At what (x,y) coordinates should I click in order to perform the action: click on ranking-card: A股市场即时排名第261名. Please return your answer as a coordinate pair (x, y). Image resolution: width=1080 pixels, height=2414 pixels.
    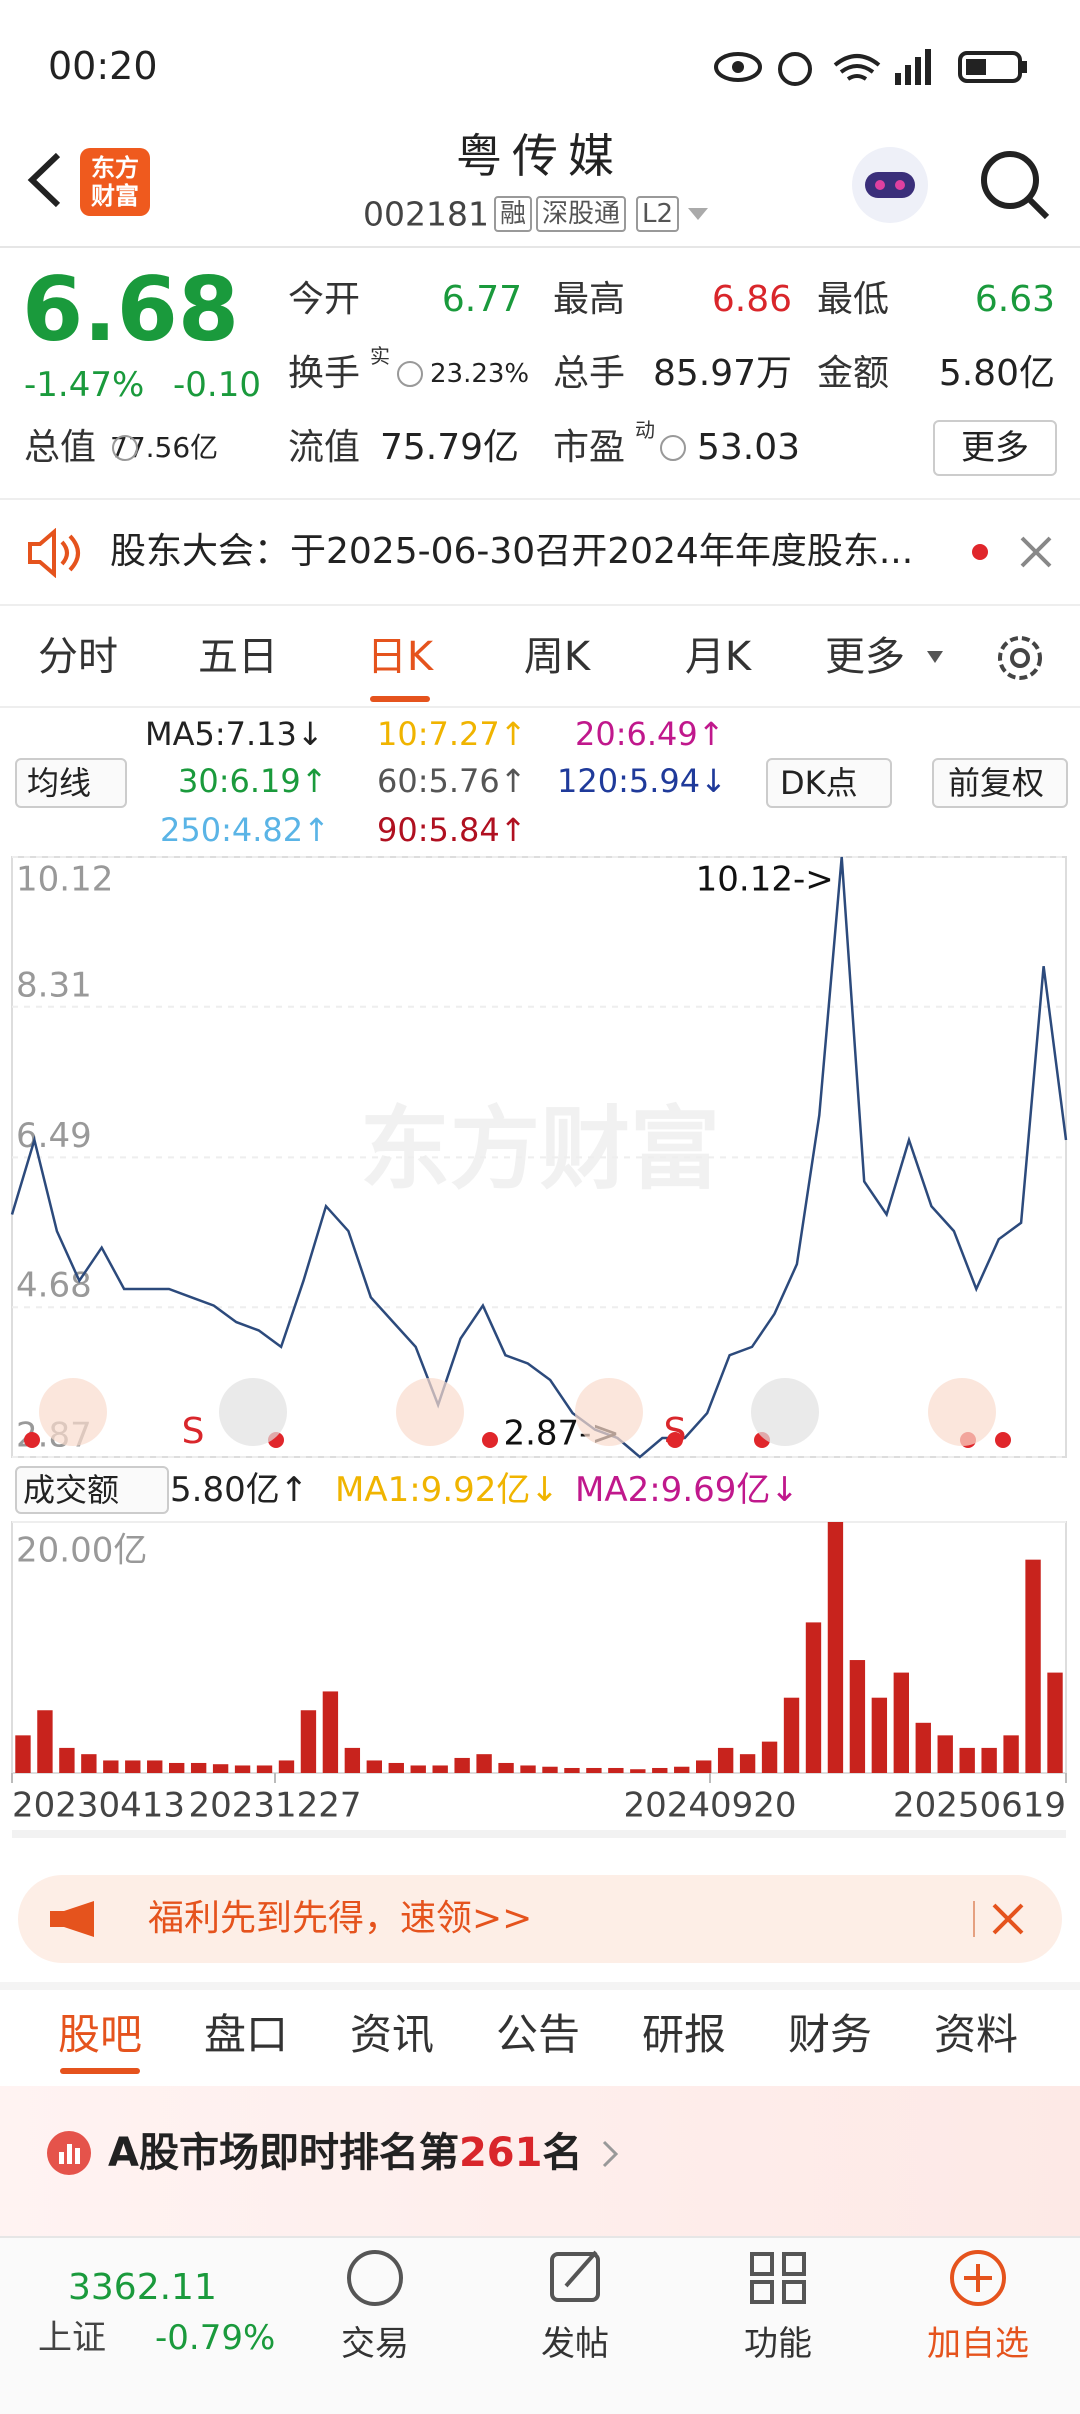
    Looking at the image, I should click on (540, 2162).